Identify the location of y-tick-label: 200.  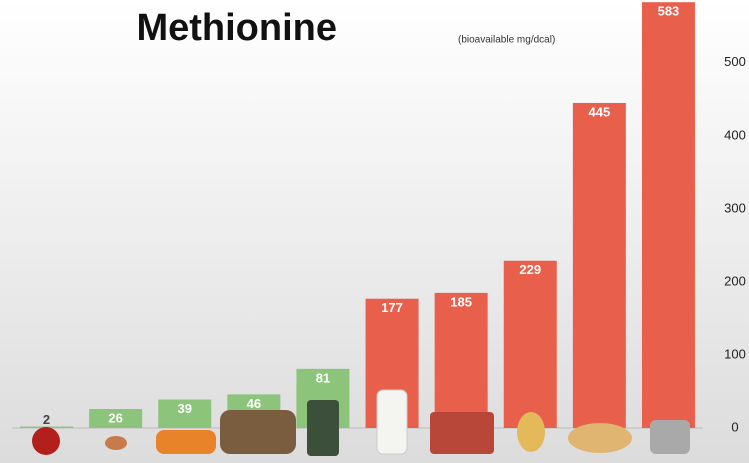
(735, 280).